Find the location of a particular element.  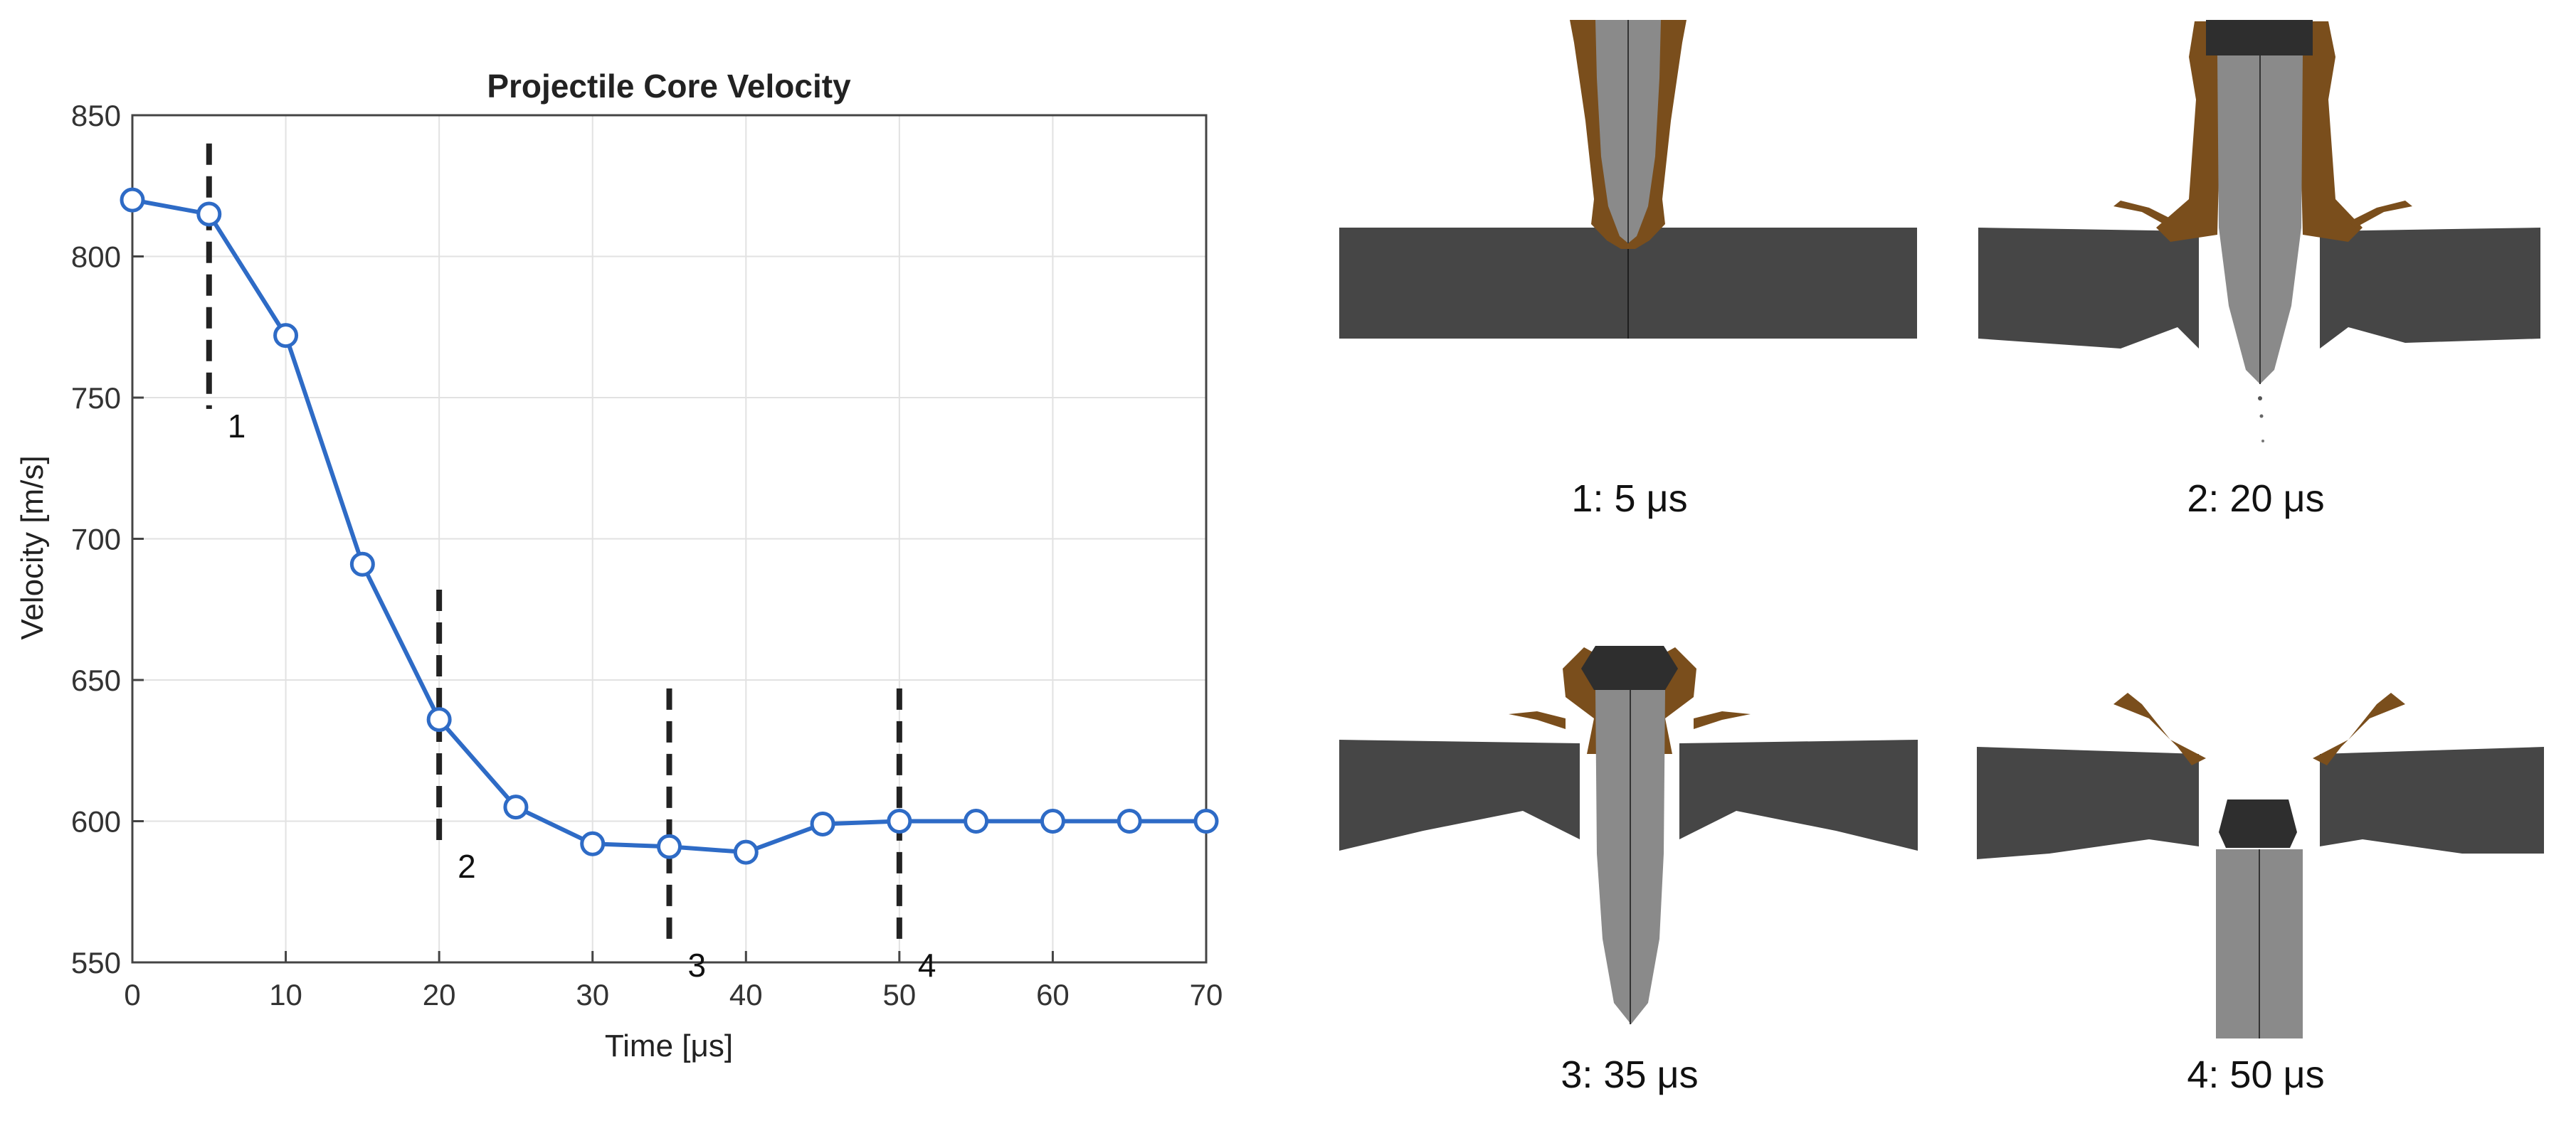

marker-label-3: 3 is located at coordinates (698, 966).